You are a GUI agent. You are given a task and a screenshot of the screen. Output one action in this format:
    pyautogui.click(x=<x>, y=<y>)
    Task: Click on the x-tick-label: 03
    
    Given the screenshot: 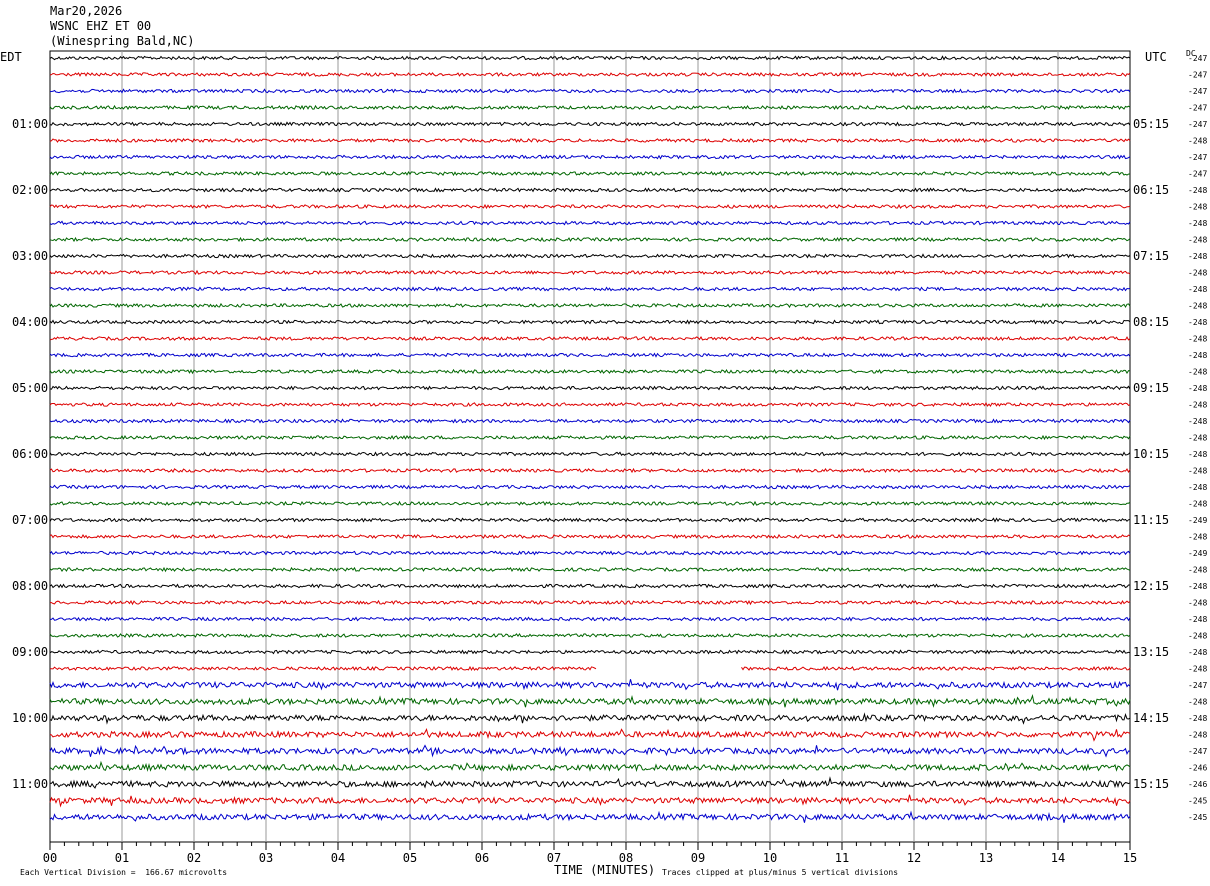 What is the action you would take?
    pyautogui.click(x=266, y=858)
    